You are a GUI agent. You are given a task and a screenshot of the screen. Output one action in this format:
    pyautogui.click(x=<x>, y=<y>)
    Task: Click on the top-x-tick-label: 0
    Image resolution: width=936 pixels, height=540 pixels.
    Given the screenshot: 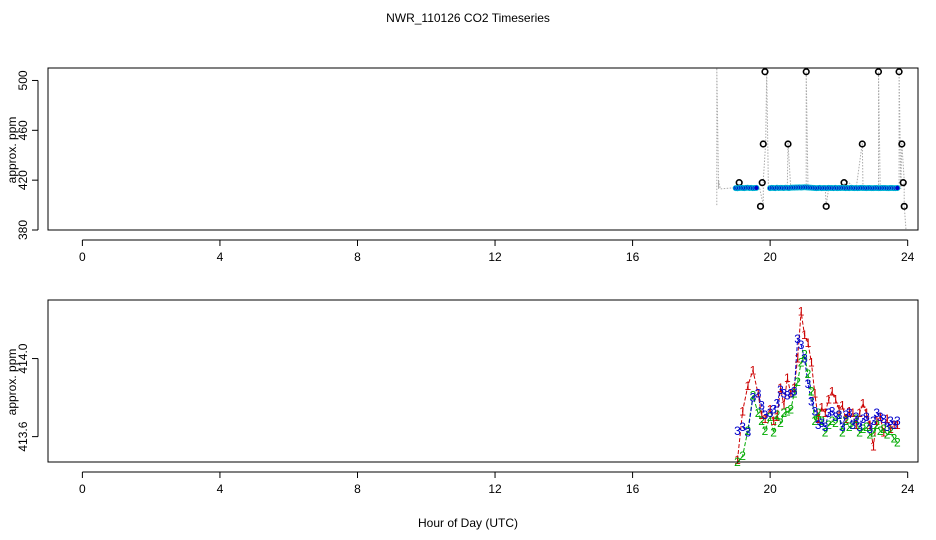 What is the action you would take?
    pyautogui.click(x=82, y=257)
    